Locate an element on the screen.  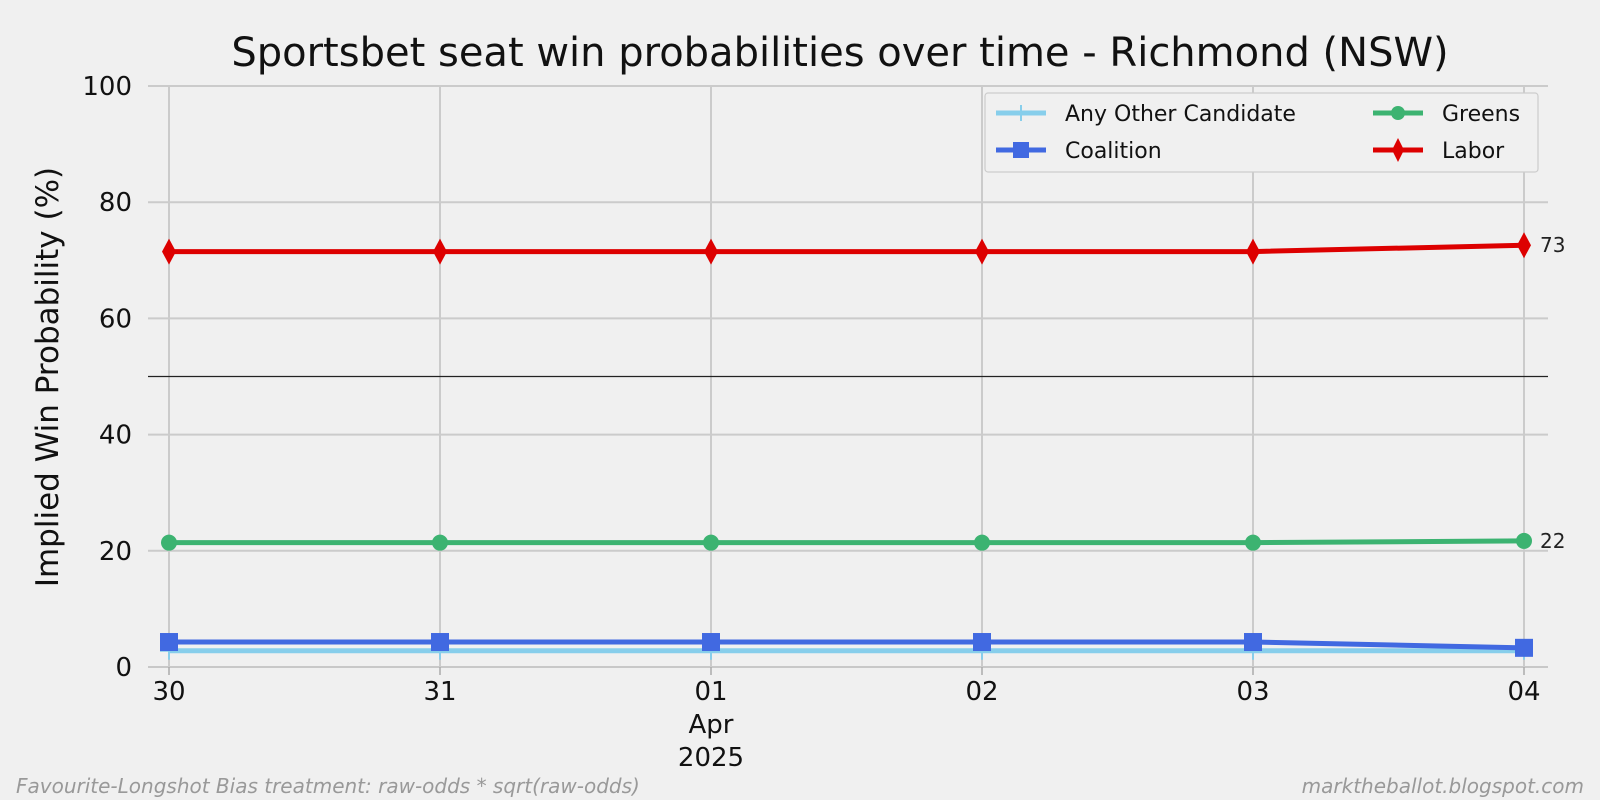
x-tick-label: 03 is located at coordinates (1252, 692).